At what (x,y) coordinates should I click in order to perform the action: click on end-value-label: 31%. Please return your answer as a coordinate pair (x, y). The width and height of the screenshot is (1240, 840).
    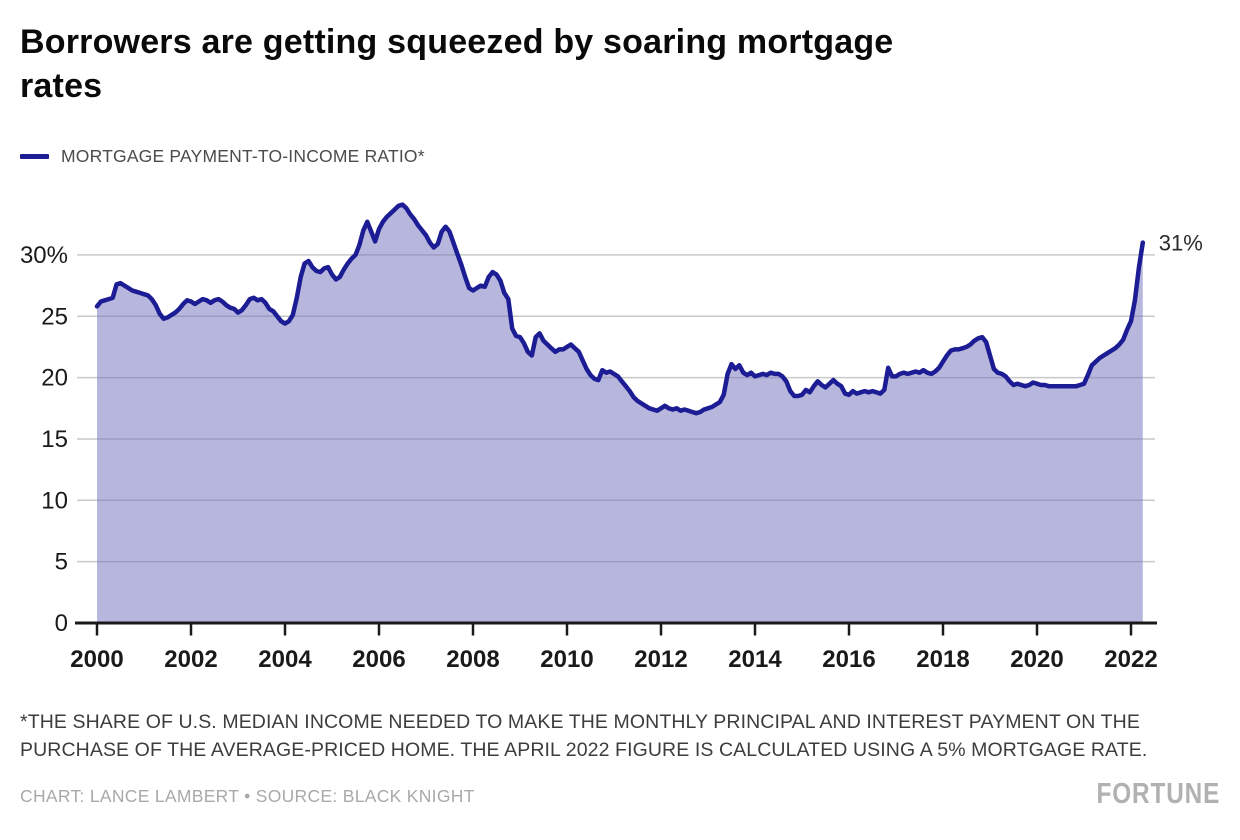
    Looking at the image, I should click on (1181, 243).